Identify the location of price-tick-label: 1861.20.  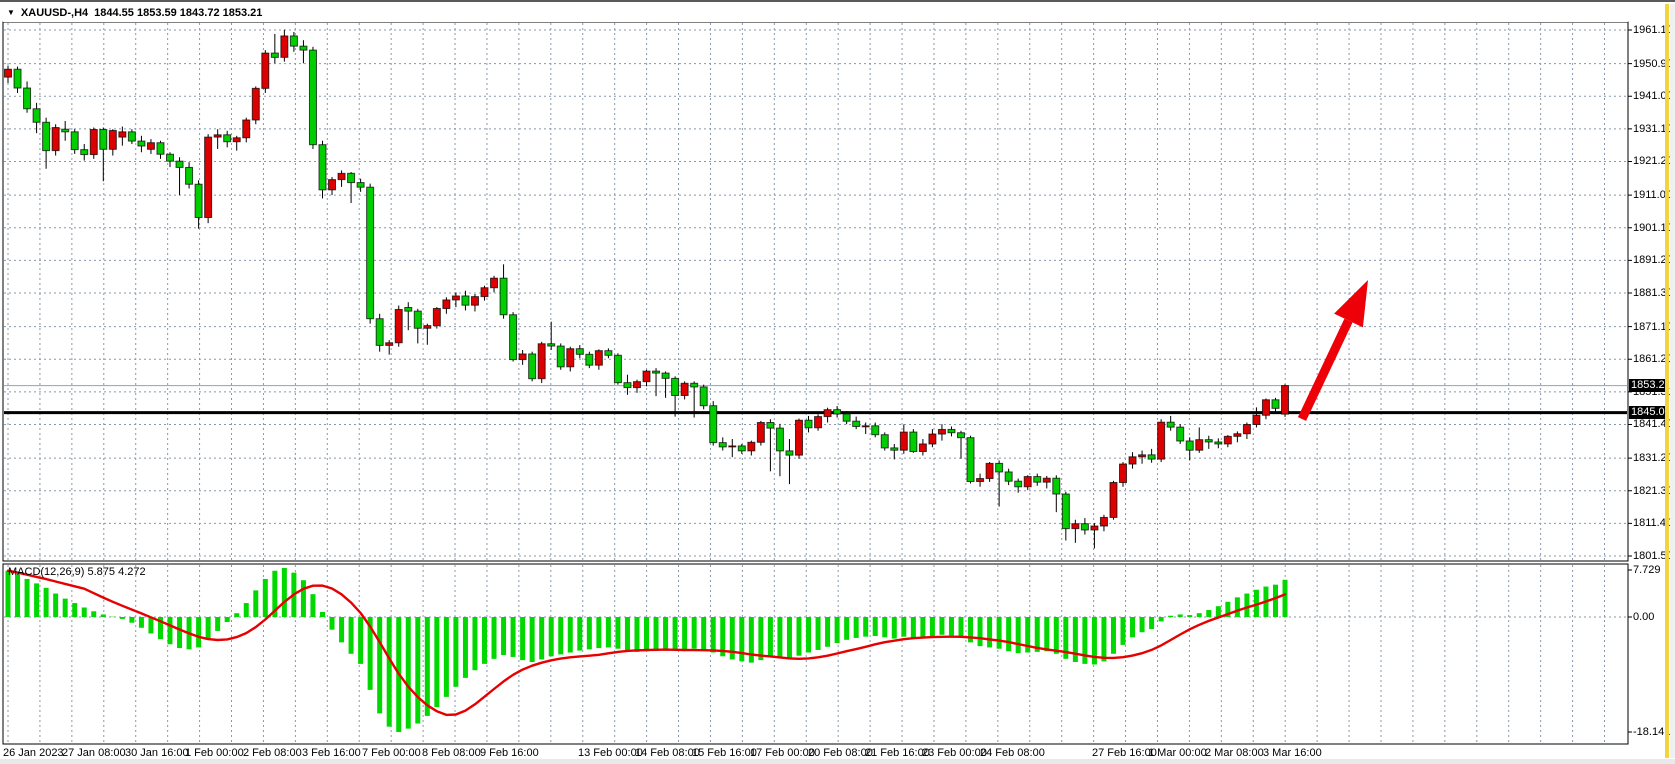
(1653, 359).